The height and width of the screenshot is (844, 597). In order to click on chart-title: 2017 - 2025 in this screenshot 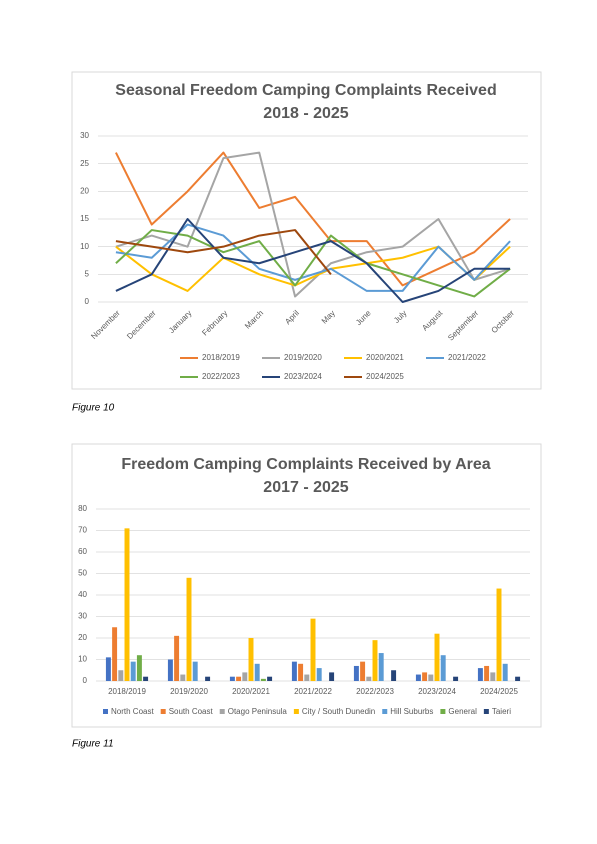, I will do `click(306, 487)`.